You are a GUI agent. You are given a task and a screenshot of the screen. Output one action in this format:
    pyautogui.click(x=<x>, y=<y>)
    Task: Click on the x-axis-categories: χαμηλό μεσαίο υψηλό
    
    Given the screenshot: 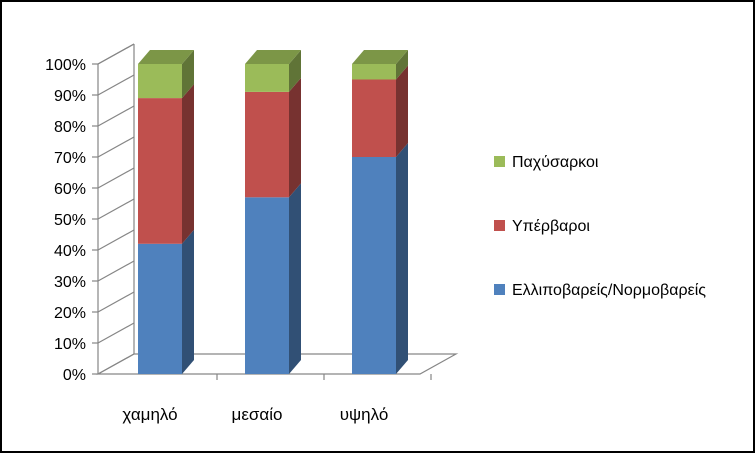 What is the action you would take?
    pyautogui.click(x=277, y=399)
    